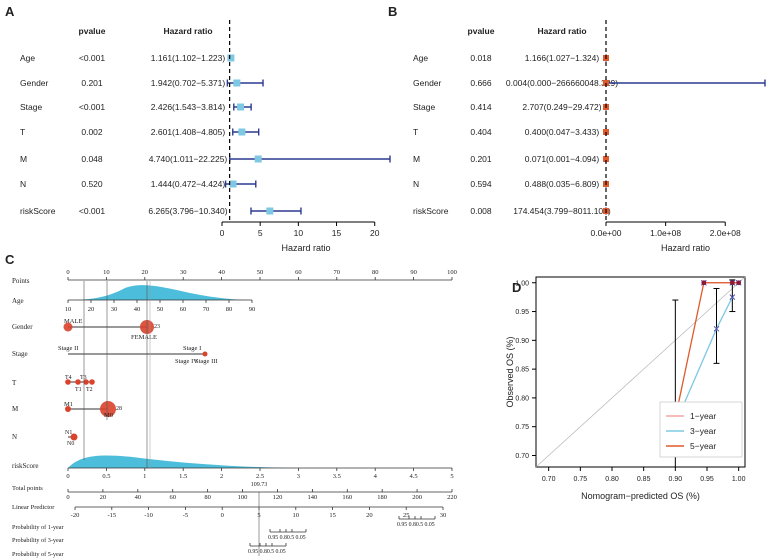 The height and width of the screenshot is (560, 769). I want to click on y-tick-label-6: 1.00, so click(522, 283).